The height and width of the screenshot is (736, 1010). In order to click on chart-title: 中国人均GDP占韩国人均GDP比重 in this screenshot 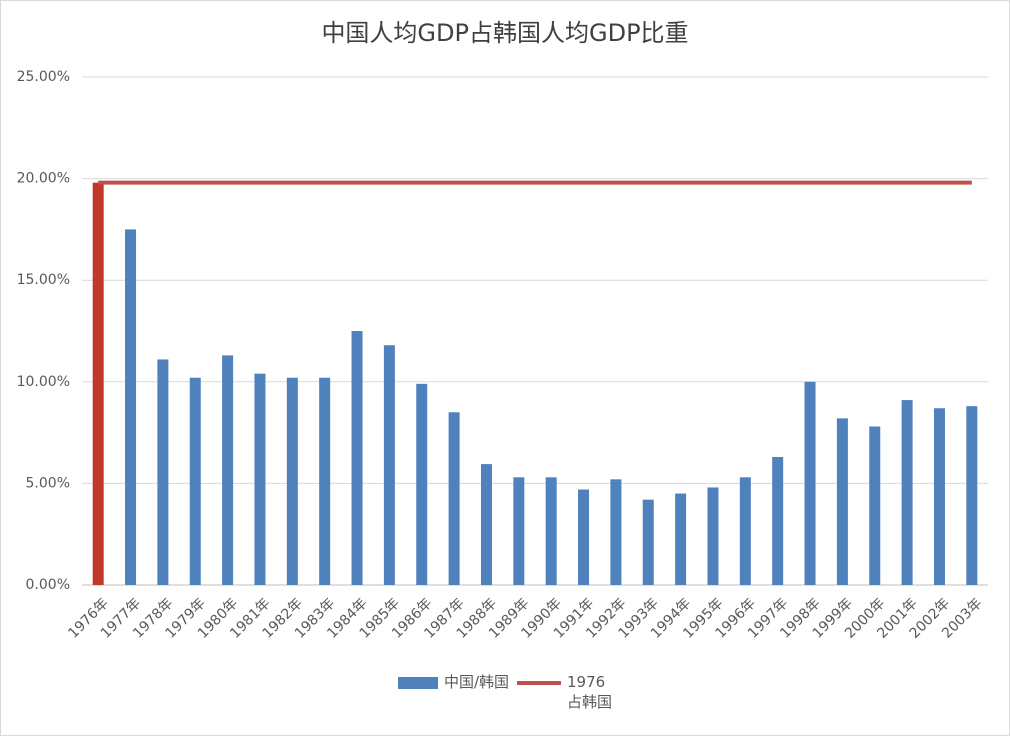, I will do `click(504, 33)`.